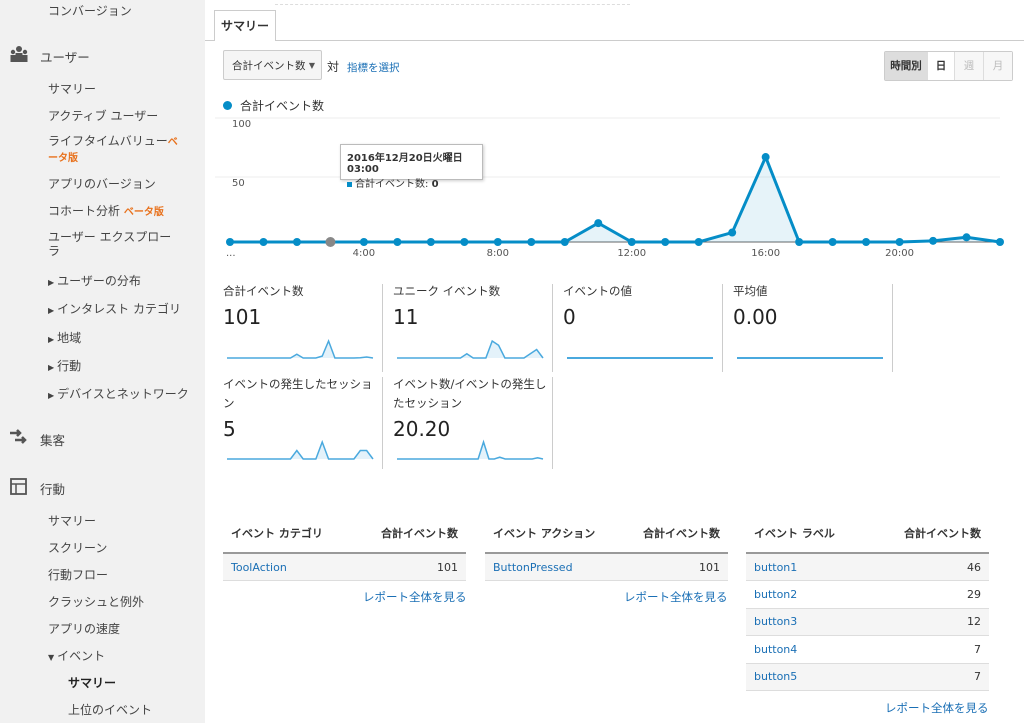 The width and height of the screenshot is (1024, 723). What do you see at coordinates (452, 4) in the screenshot?
I see `divider` at bounding box center [452, 4].